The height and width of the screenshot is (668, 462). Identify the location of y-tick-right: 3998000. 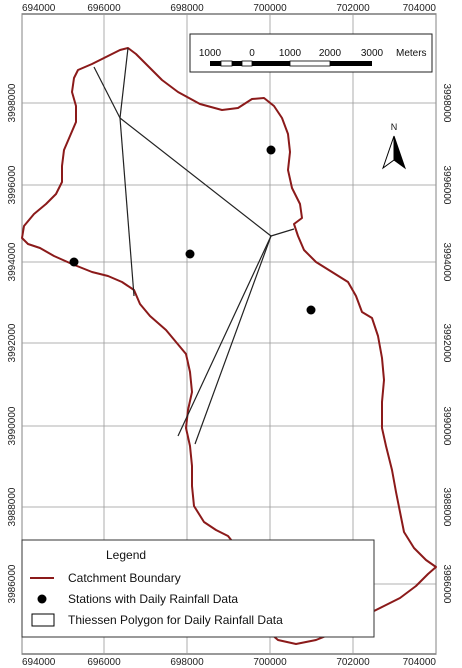
(446, 103).